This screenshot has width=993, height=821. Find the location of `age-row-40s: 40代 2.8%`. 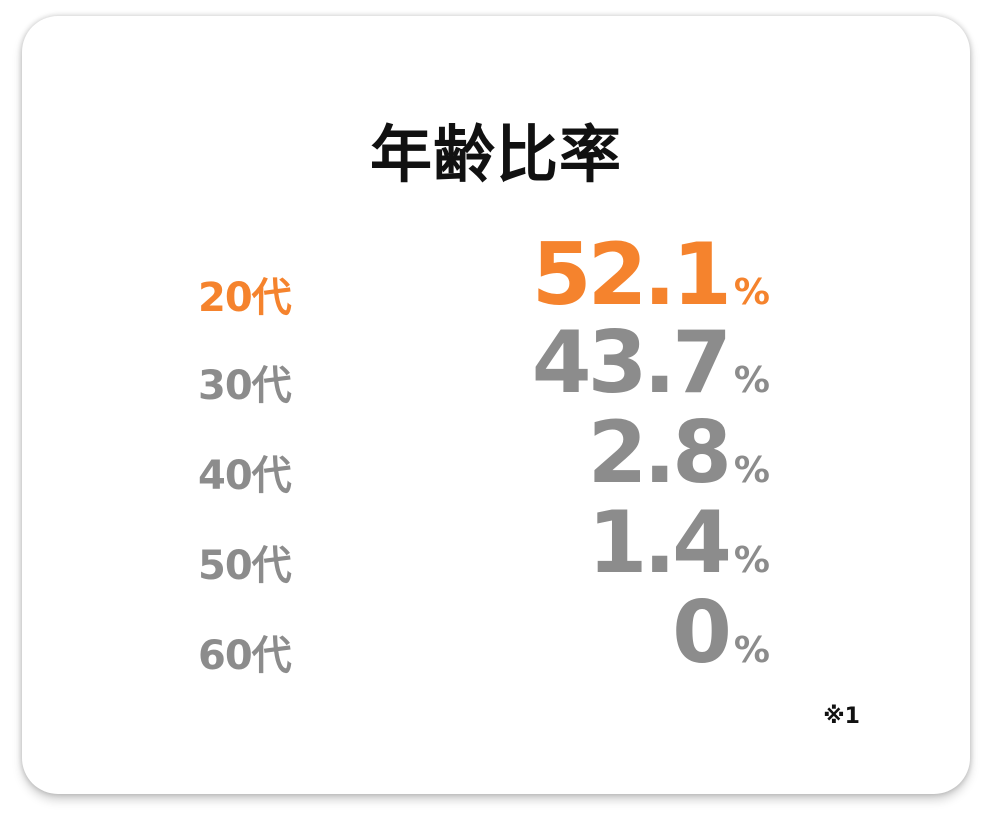

age-row-40s: 40代 2.8% is located at coordinates (496, 451).